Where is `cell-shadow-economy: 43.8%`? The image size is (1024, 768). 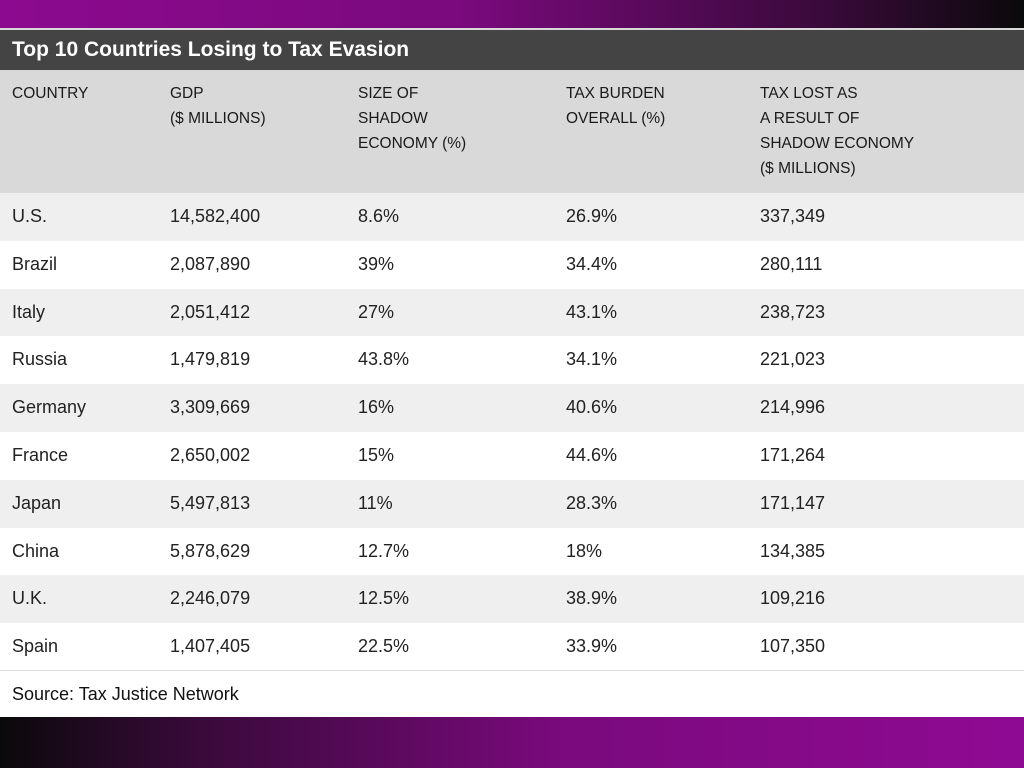 cell-shadow-economy: 43.8% is located at coordinates (384, 359).